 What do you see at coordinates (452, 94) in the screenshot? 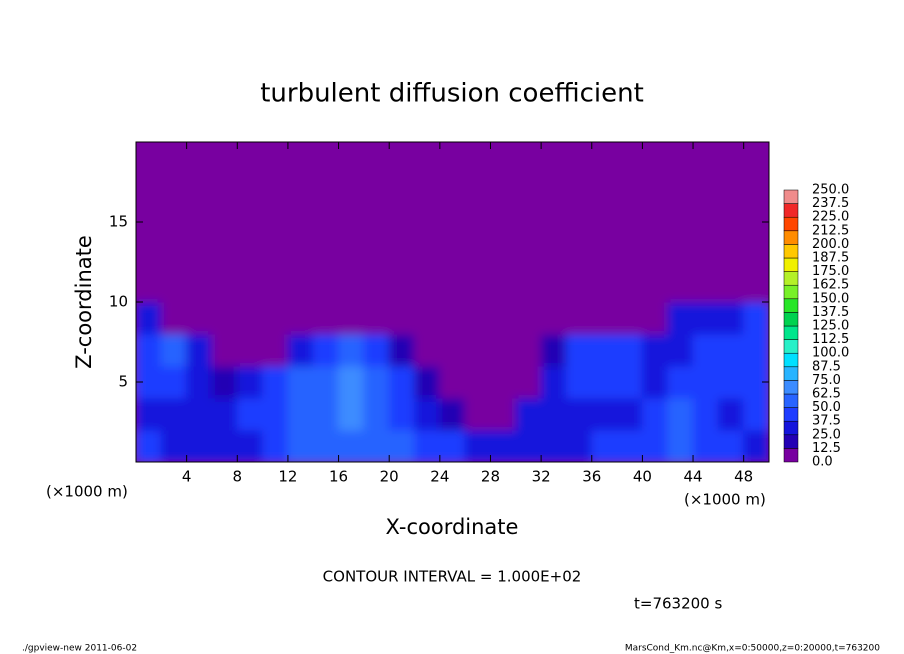
I see `chart-title: turbulent diffusion coefficient` at bounding box center [452, 94].